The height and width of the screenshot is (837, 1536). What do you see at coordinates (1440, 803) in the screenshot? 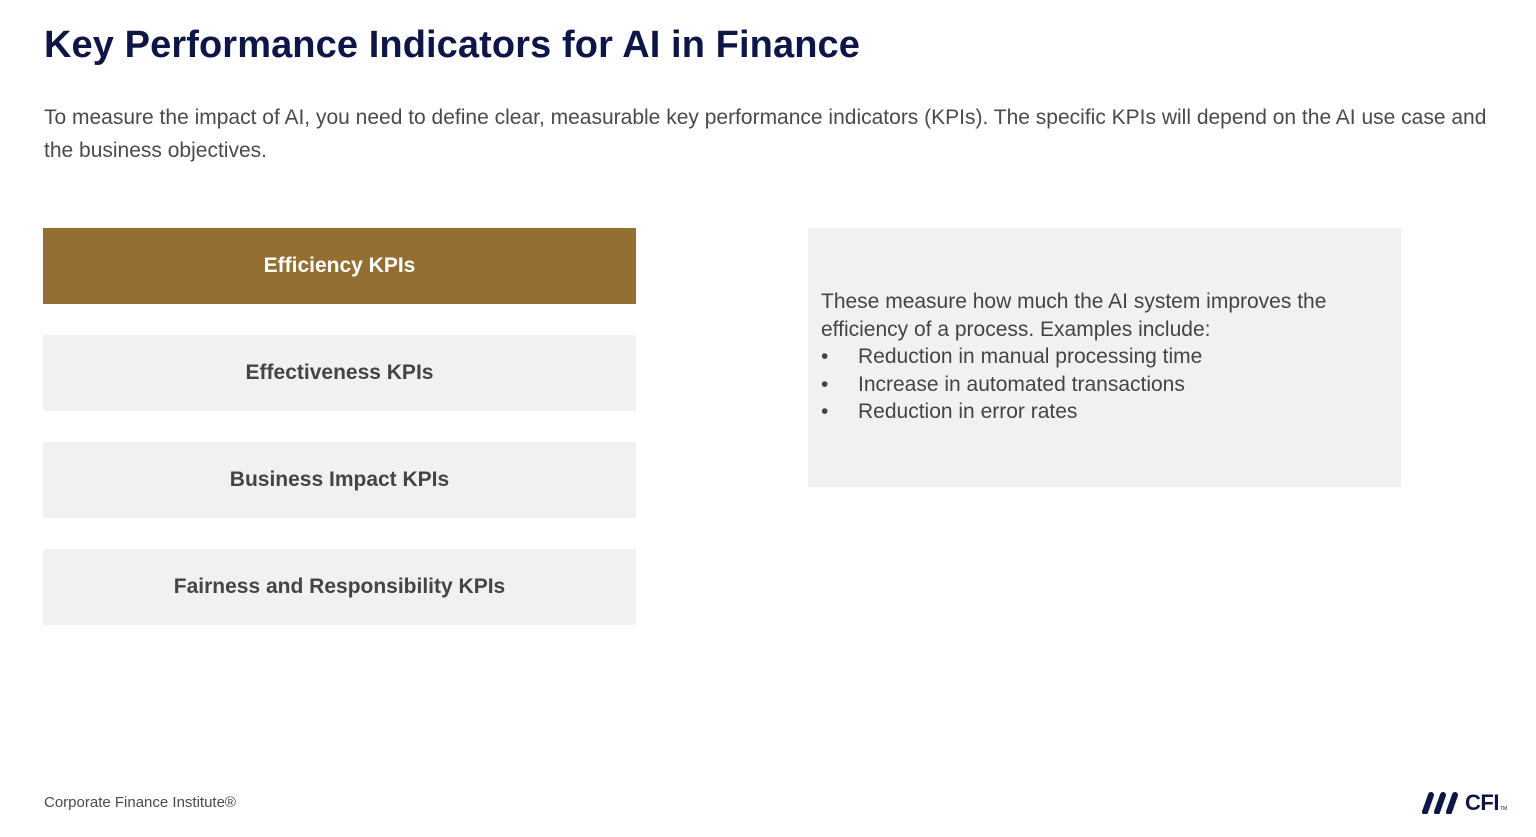
I see `cfi-stripes-icon` at bounding box center [1440, 803].